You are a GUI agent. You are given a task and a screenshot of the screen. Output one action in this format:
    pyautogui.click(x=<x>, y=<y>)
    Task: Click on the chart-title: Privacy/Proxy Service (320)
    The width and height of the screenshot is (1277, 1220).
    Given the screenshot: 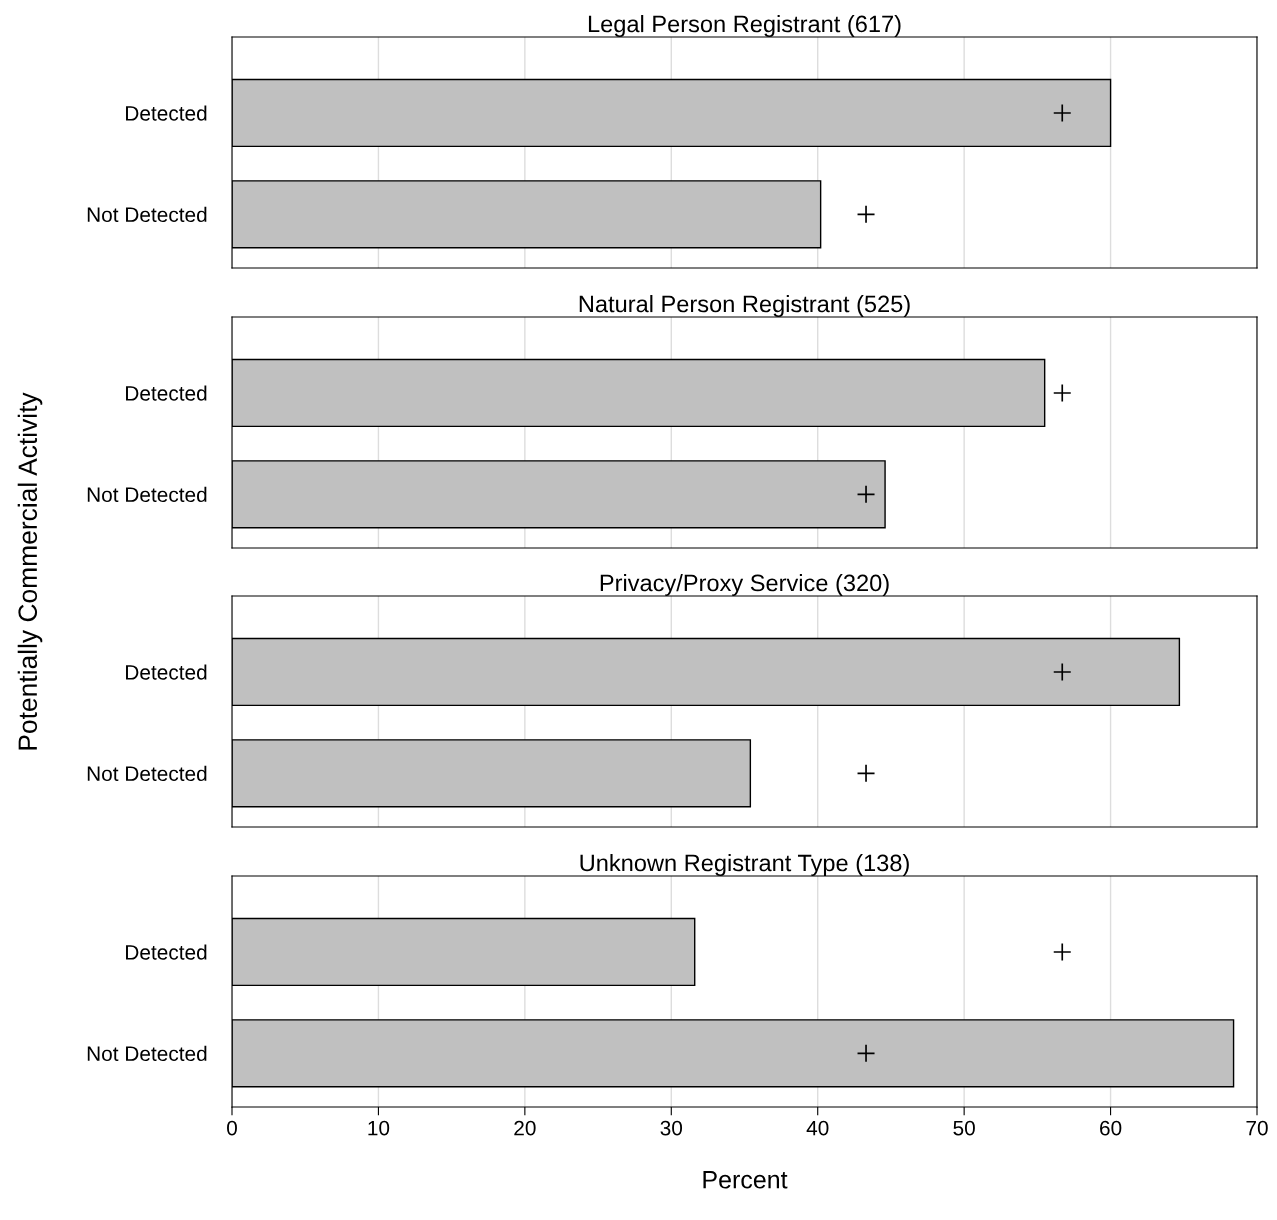 What is the action you would take?
    pyautogui.click(x=744, y=584)
    